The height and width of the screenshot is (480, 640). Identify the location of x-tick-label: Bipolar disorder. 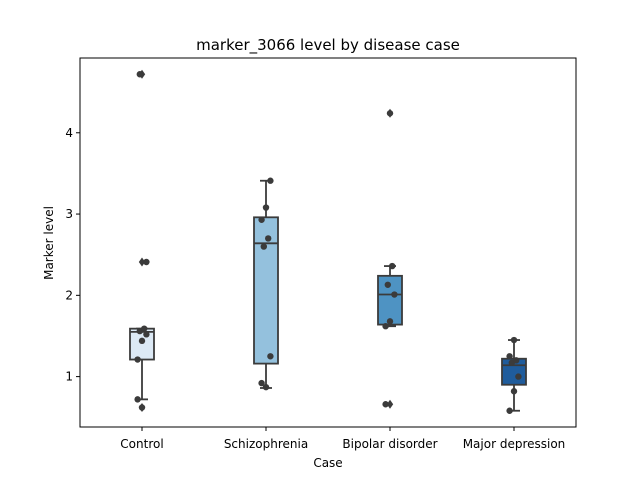
(389, 444).